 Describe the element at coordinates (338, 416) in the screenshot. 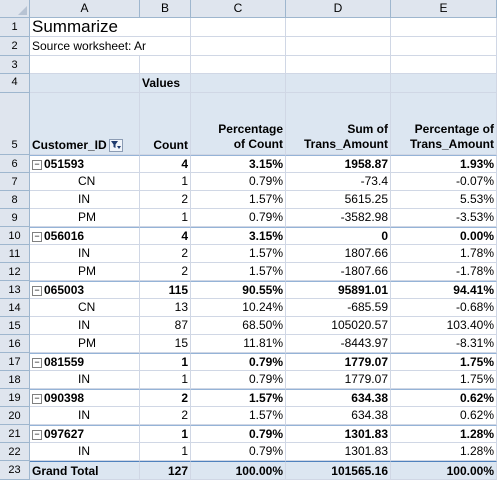

I see `sum-amount-value: 634.38` at that location.